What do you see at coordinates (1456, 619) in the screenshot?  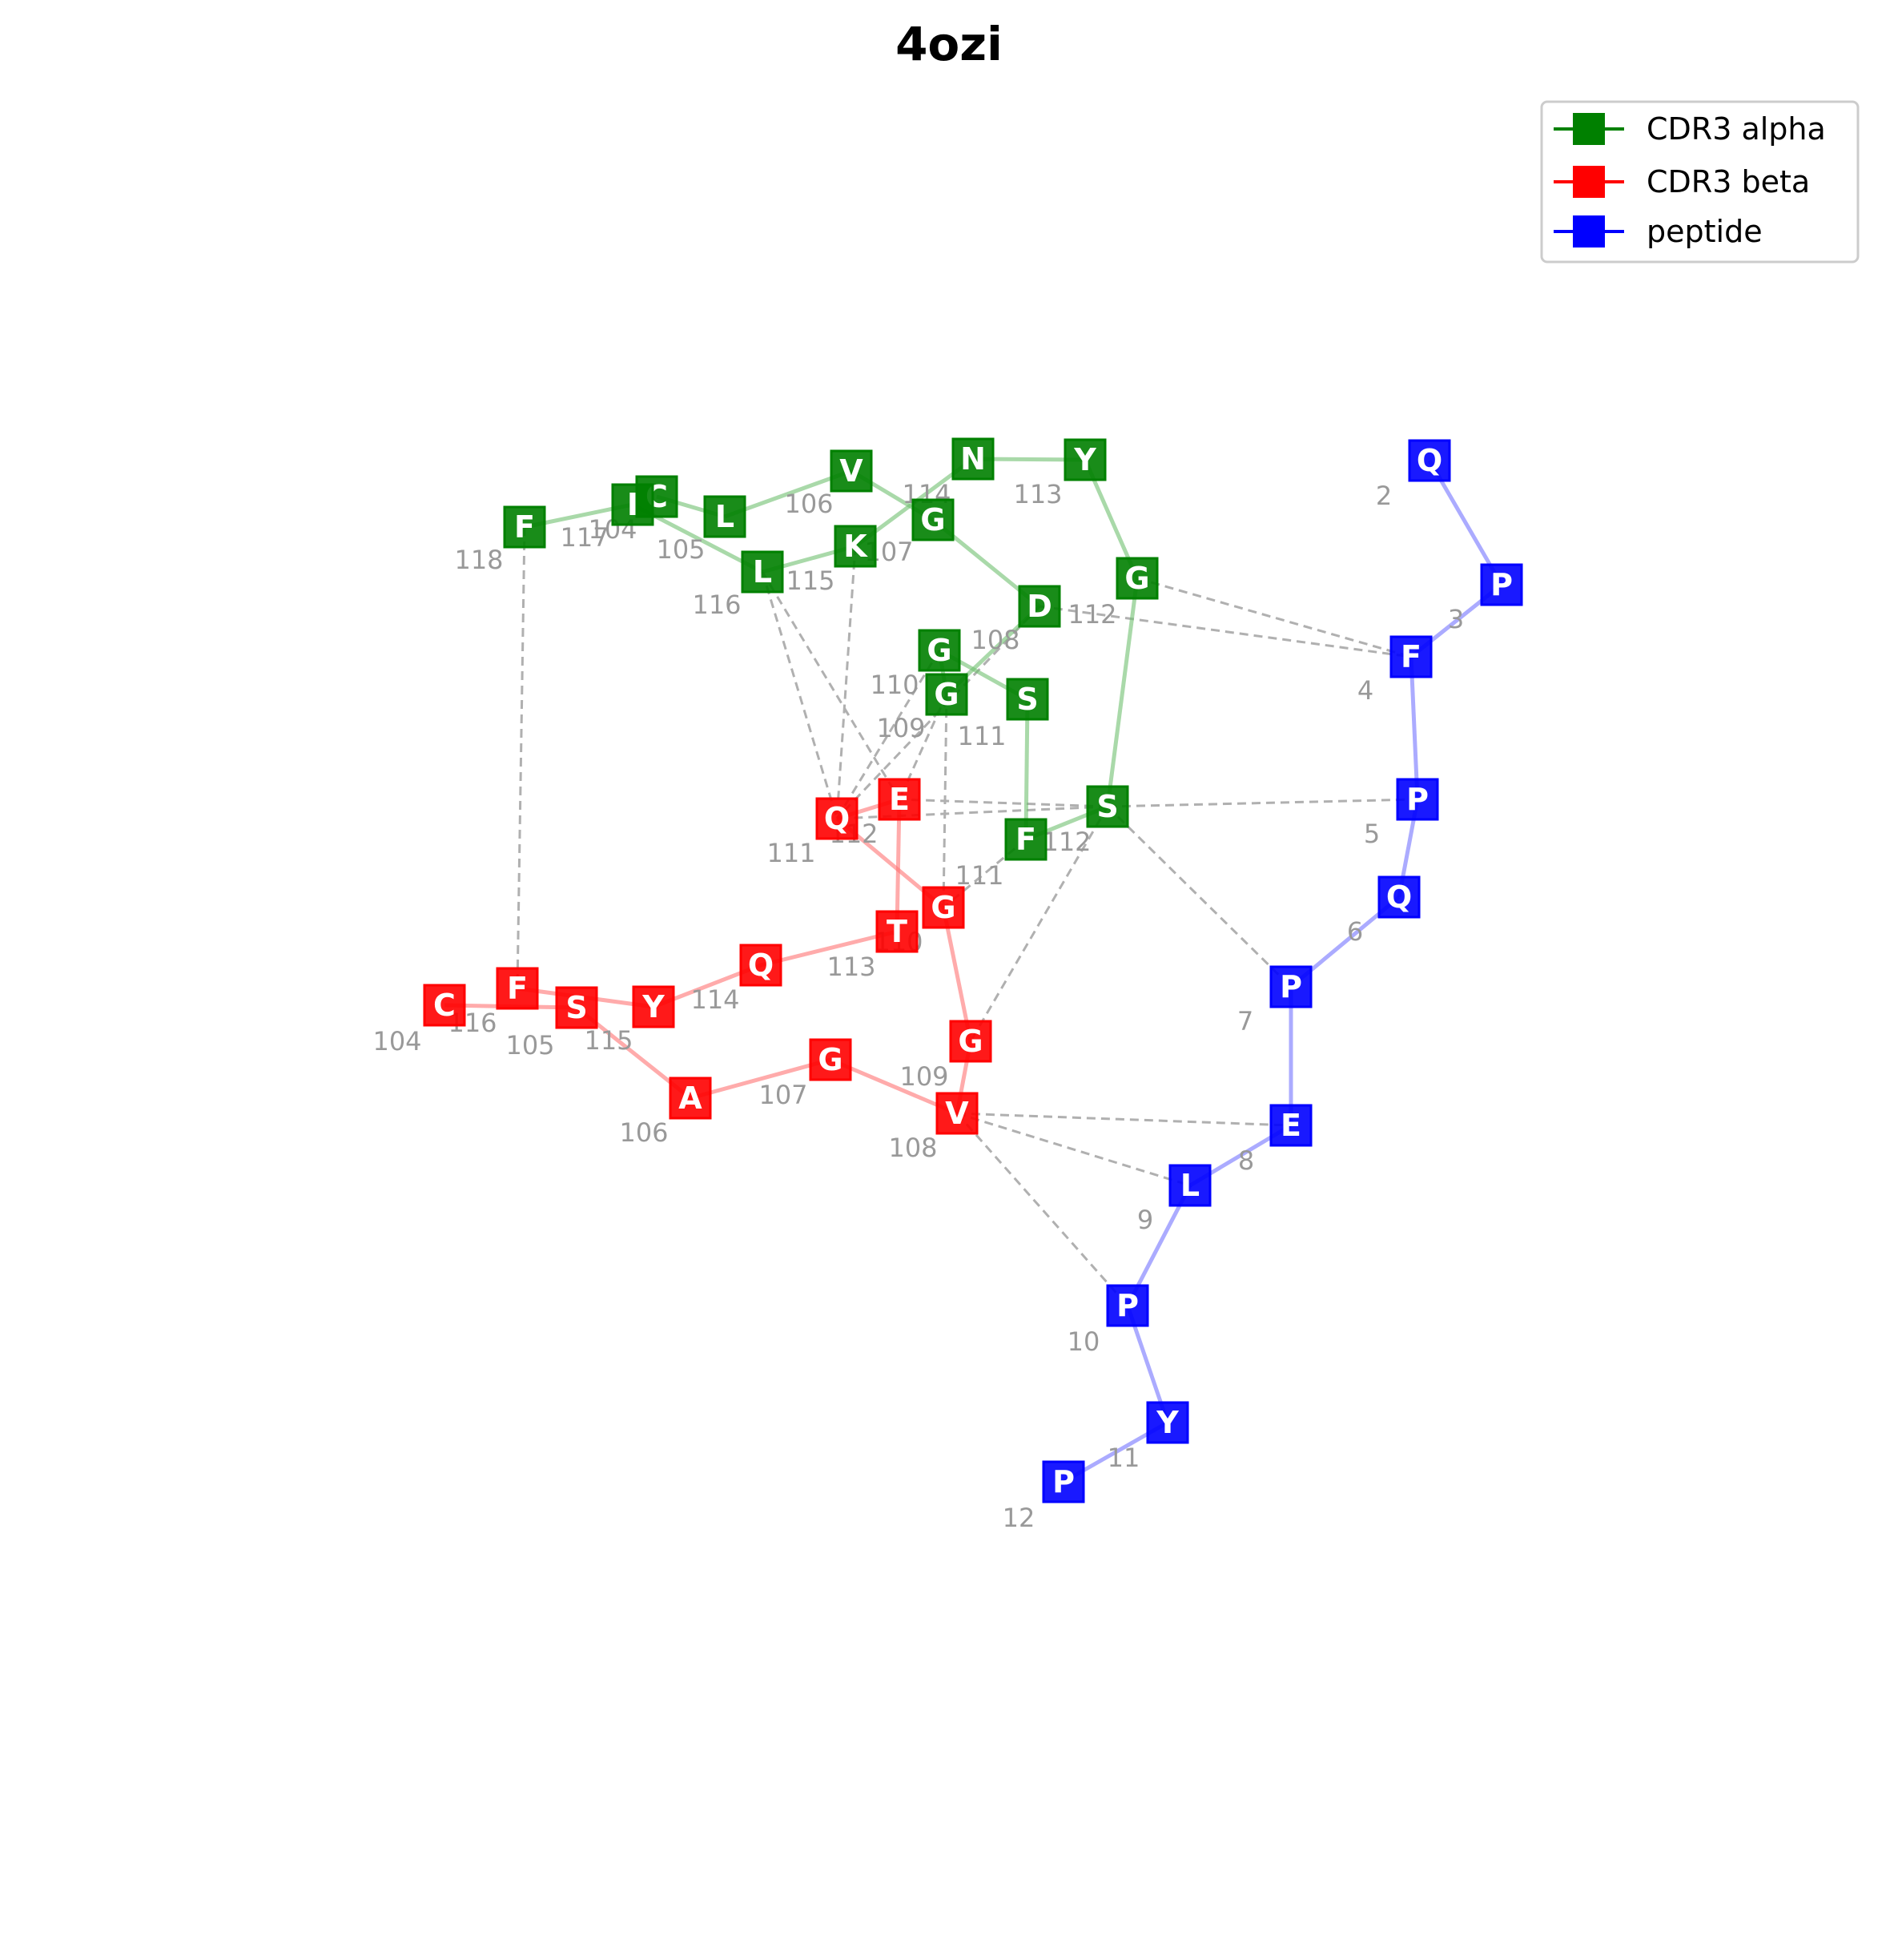 I see `residue-number-label: 3` at bounding box center [1456, 619].